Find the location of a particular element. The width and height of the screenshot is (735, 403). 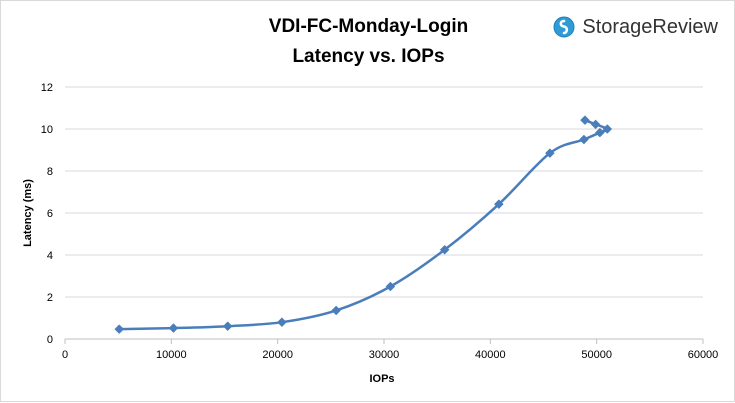

y-tick-label: 2 is located at coordinates (50, 298).